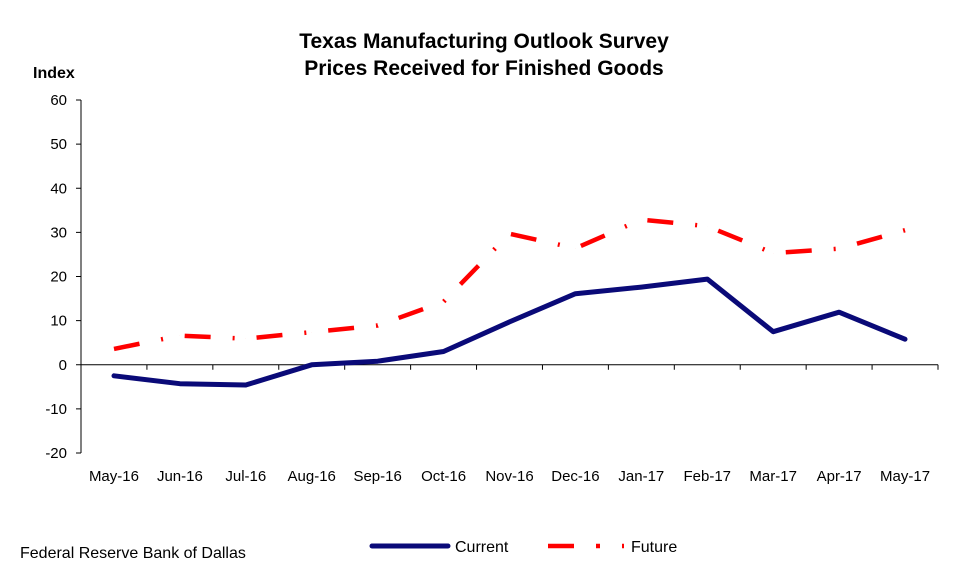  I want to click on x-tick-label: Nov-16, so click(509, 476).